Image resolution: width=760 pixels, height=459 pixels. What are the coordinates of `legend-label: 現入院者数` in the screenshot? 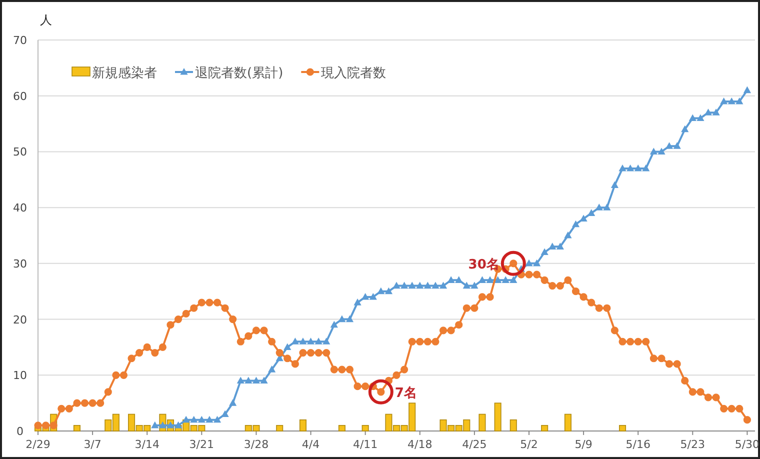 It's located at (353, 73).